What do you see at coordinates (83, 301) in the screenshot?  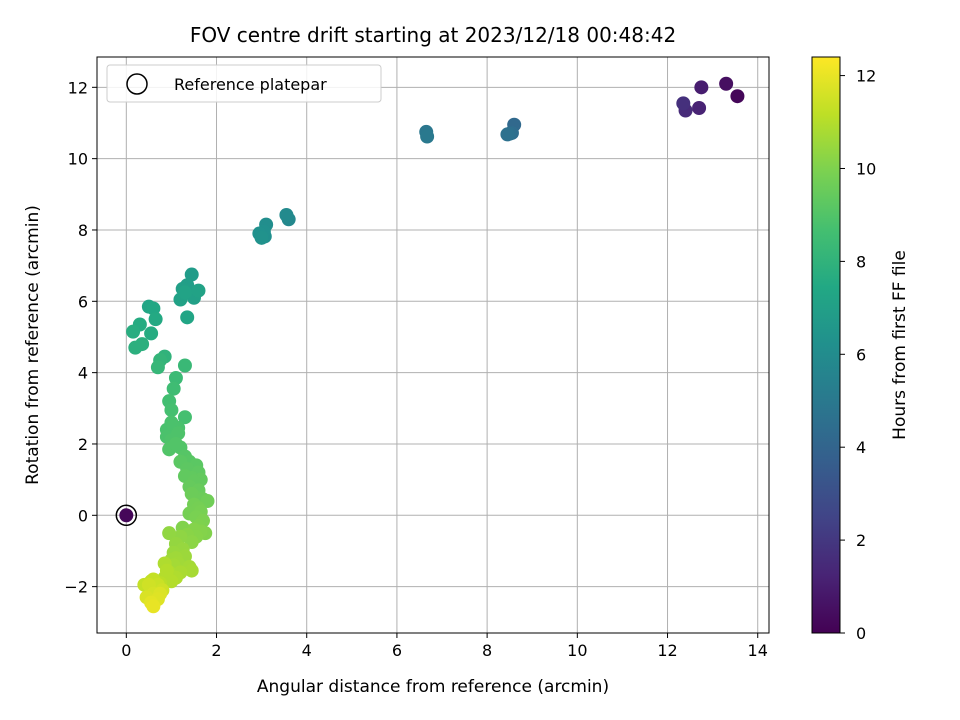 I see `y-tick-label: 6` at bounding box center [83, 301].